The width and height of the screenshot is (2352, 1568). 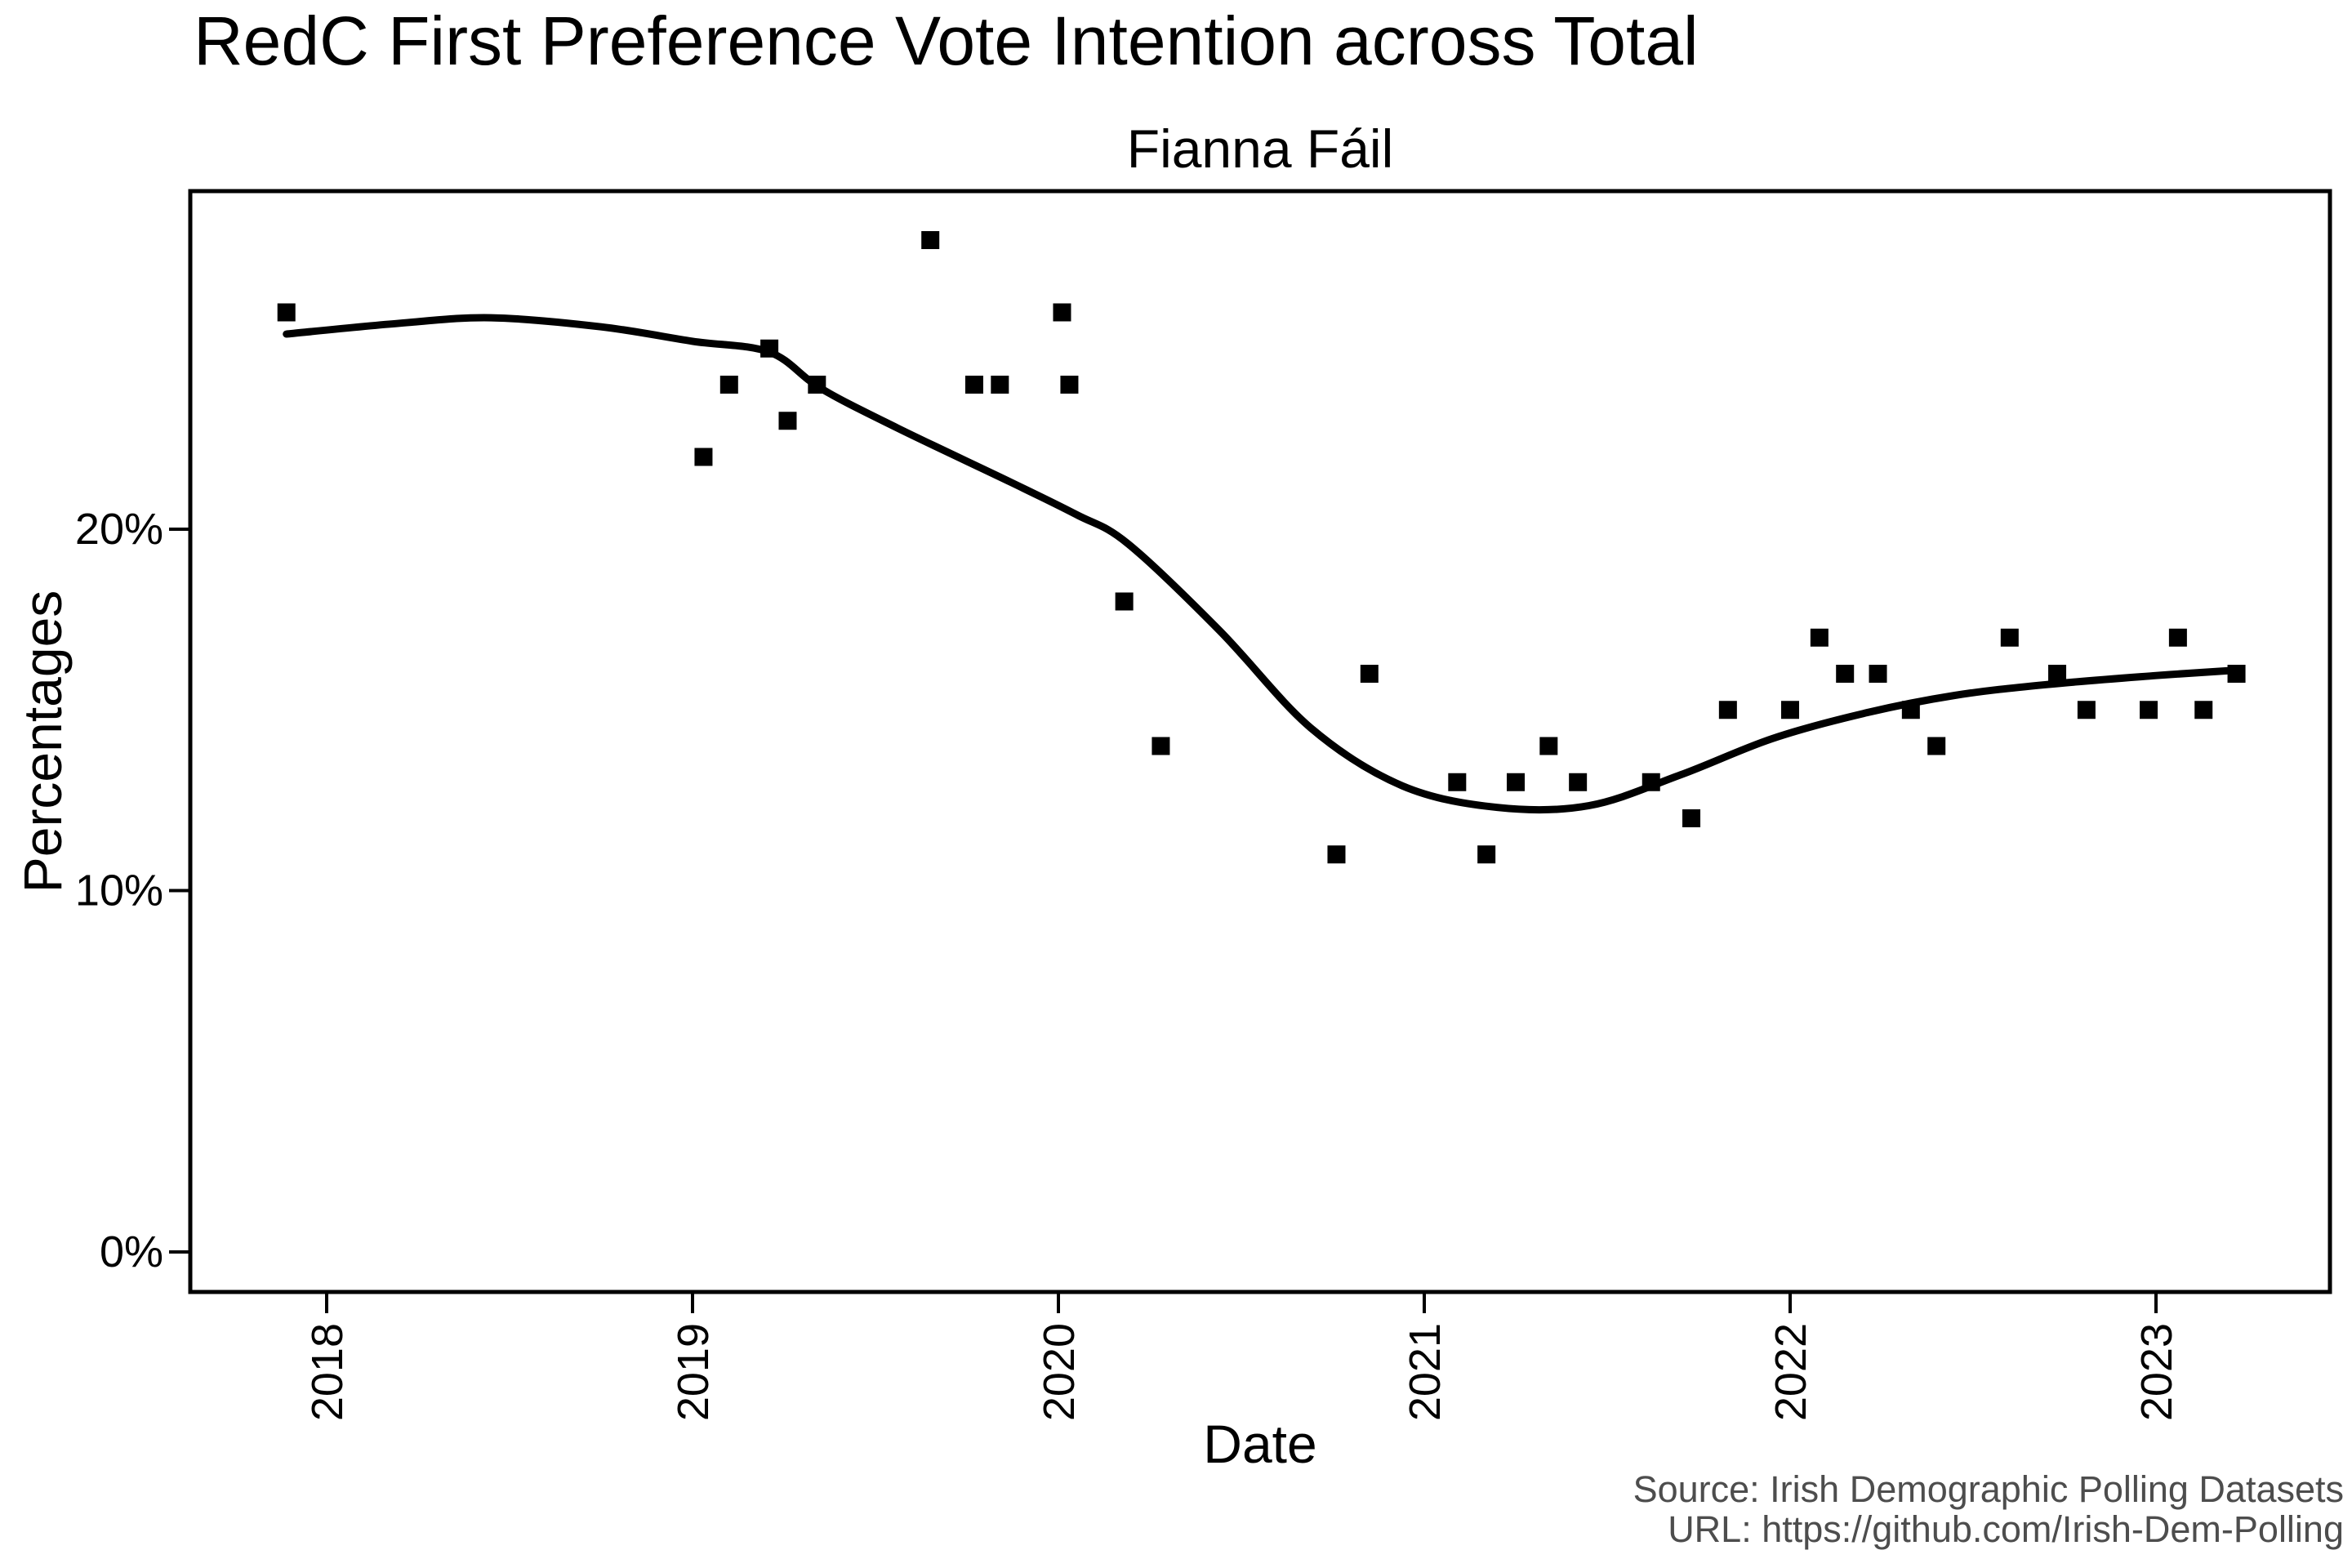 I want to click on chart-subtitle: Fianna Fáil, so click(x=1260, y=148).